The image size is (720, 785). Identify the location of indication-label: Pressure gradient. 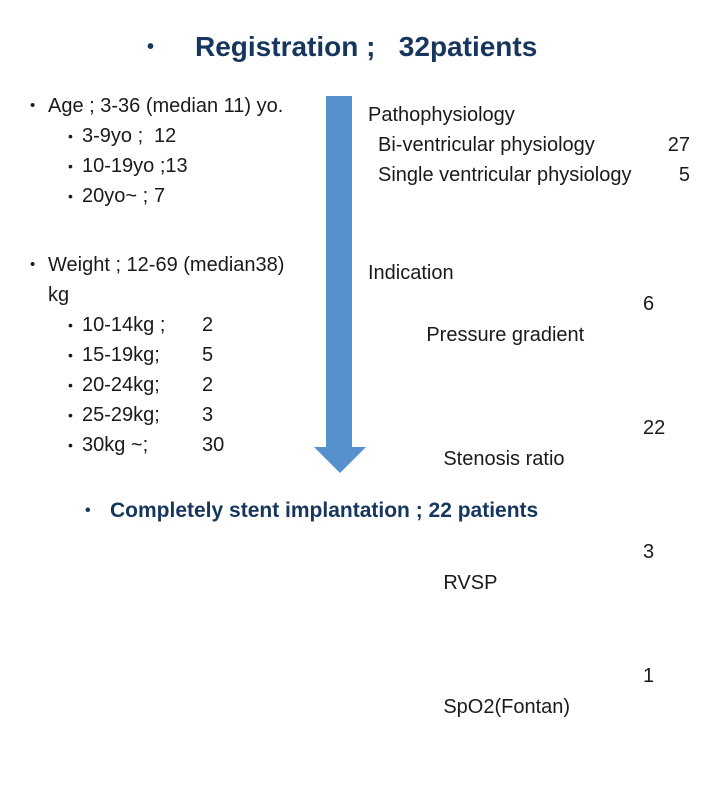
(505, 335).